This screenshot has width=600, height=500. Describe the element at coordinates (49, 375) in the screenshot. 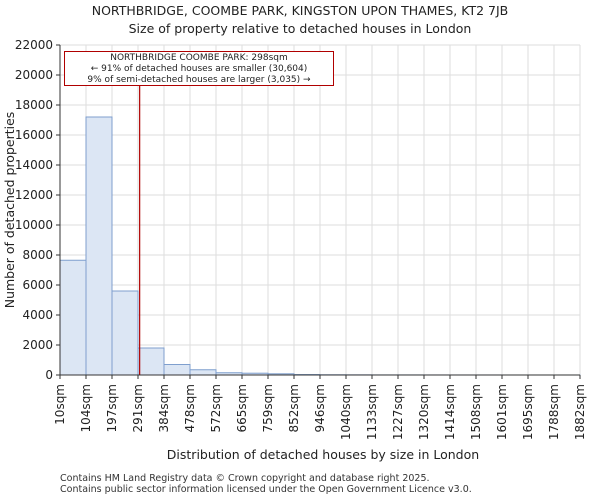

I see `y-tick-label: 0` at that location.